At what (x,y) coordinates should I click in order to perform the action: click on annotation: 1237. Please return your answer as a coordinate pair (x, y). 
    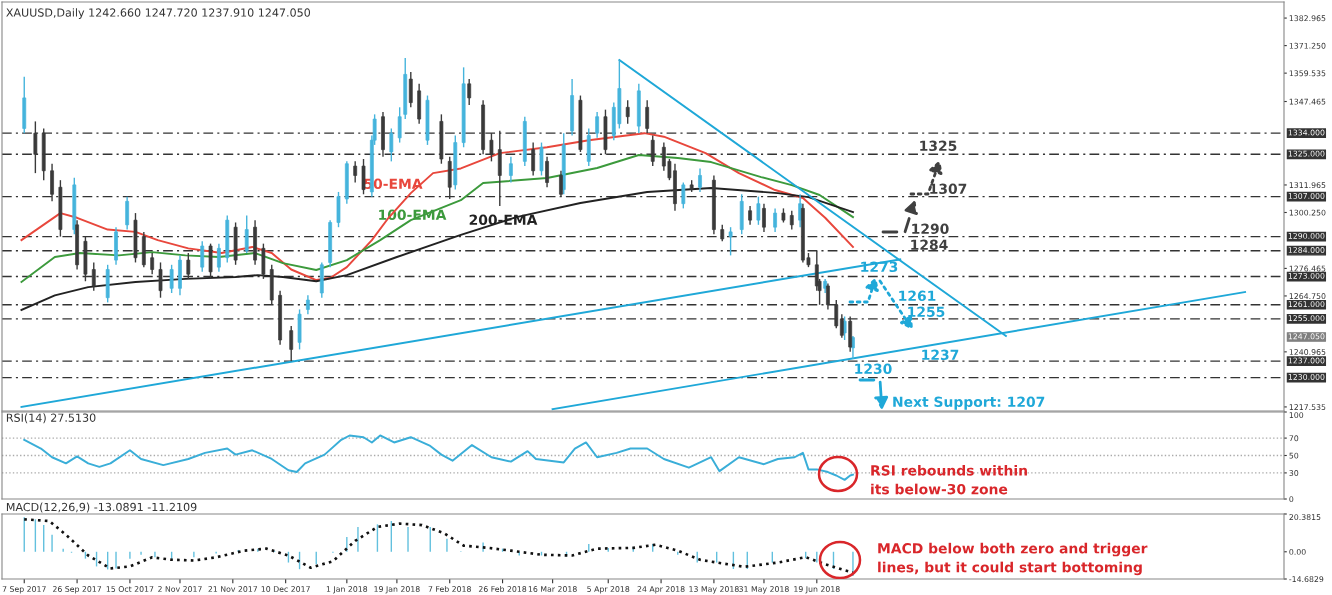
    Looking at the image, I should click on (940, 355).